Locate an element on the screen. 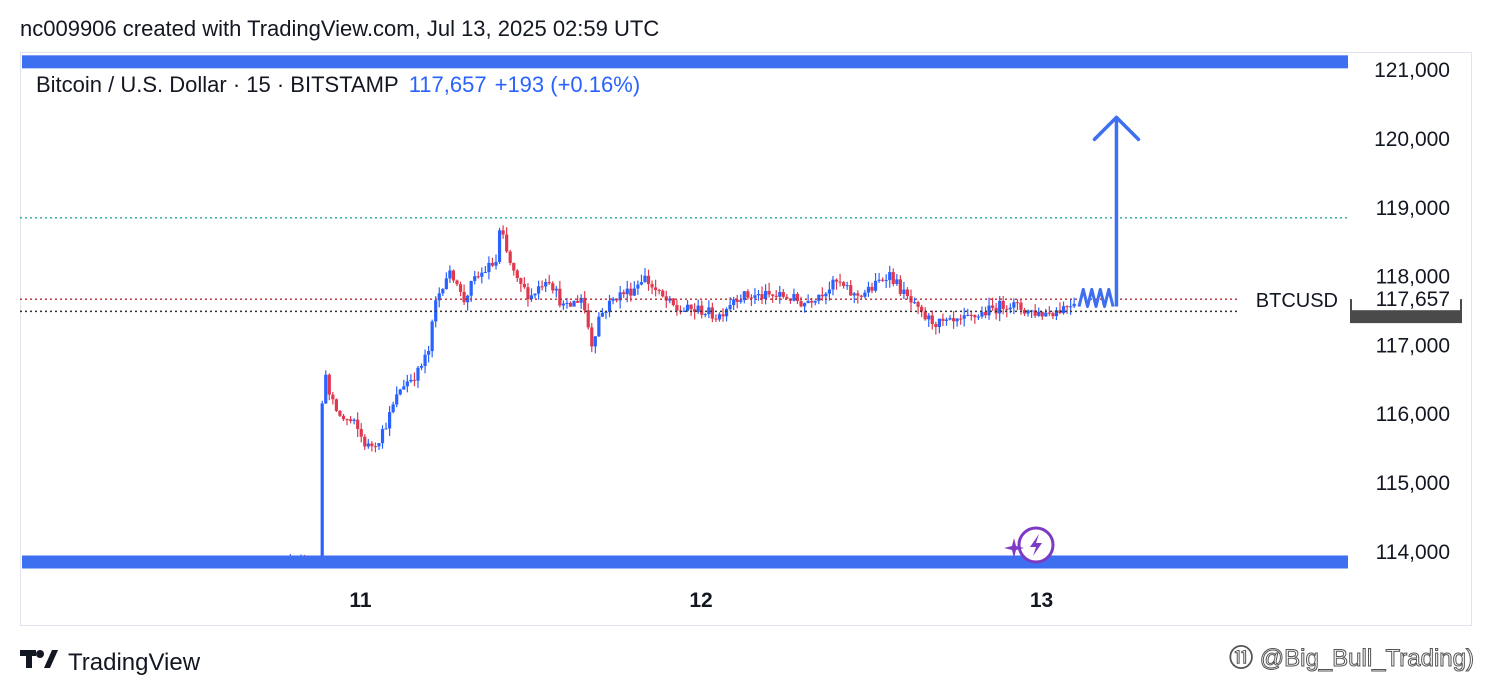  tradingview-logo: TradingView is located at coordinates (110, 662).